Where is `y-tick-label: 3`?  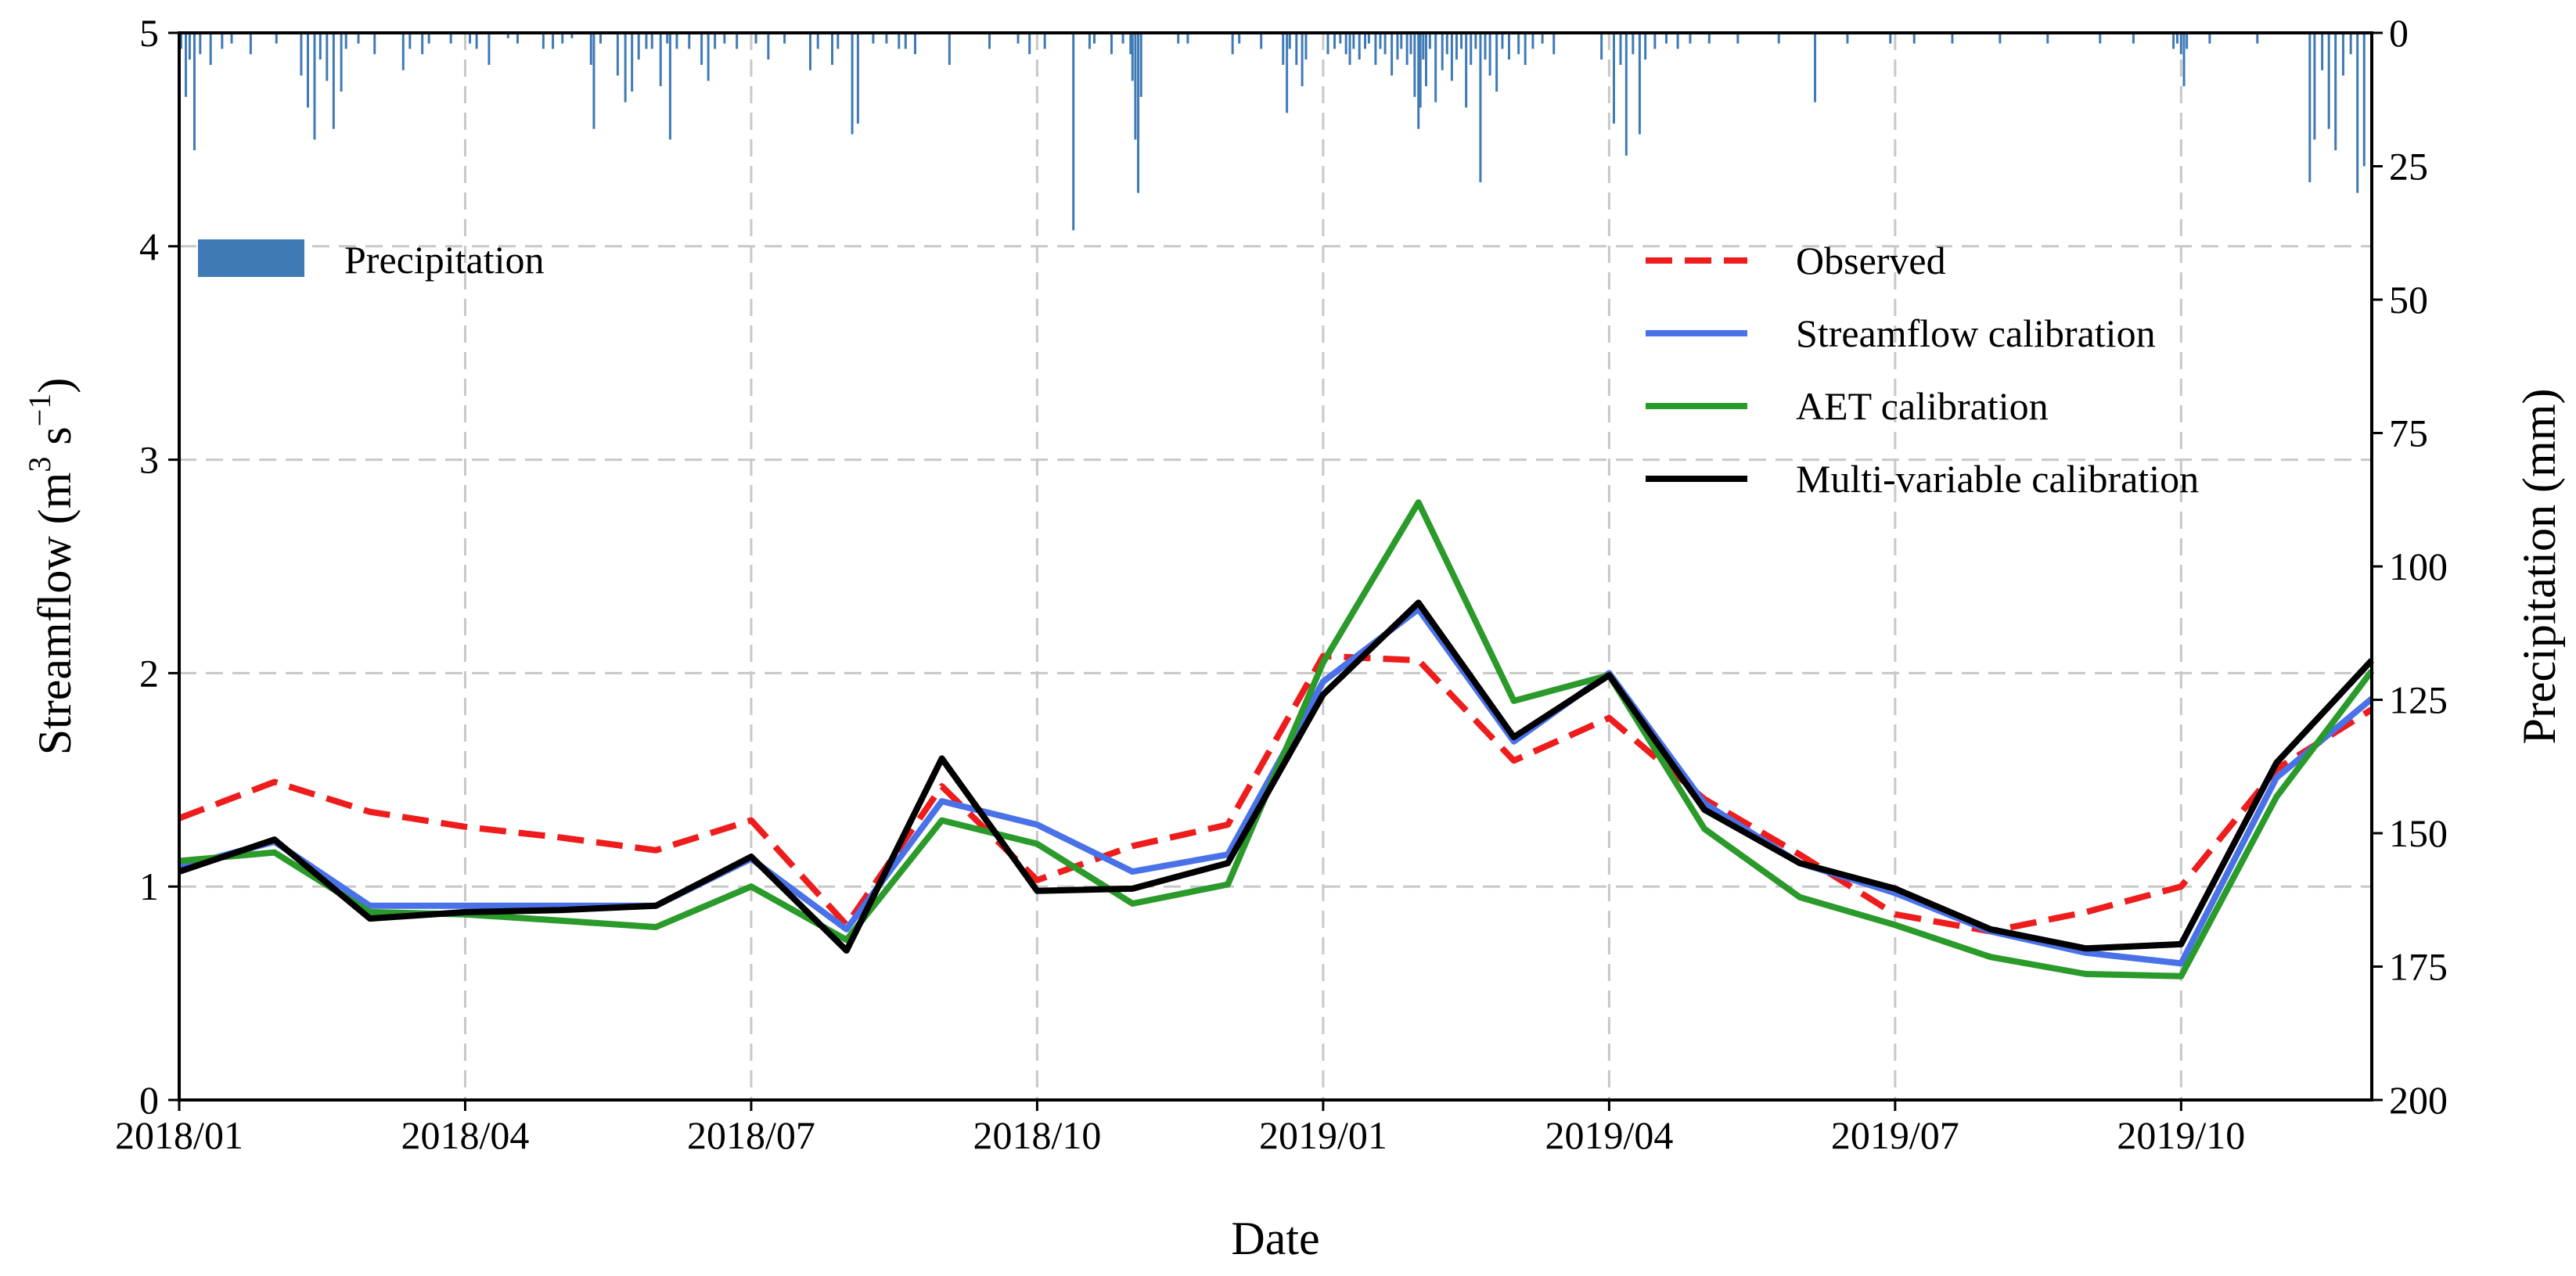
y-tick-label: 3 is located at coordinates (149, 460).